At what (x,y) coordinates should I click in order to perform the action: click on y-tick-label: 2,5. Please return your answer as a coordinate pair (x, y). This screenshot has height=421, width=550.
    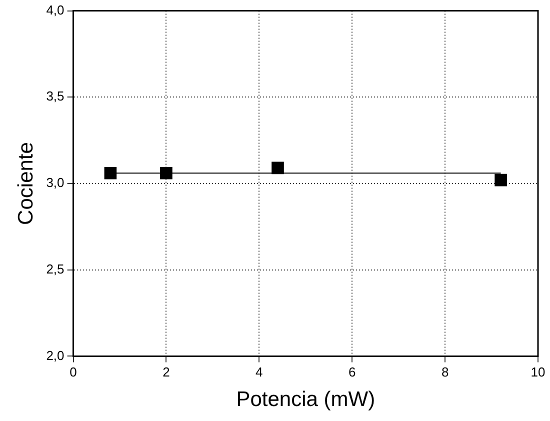
    Looking at the image, I should click on (55, 268).